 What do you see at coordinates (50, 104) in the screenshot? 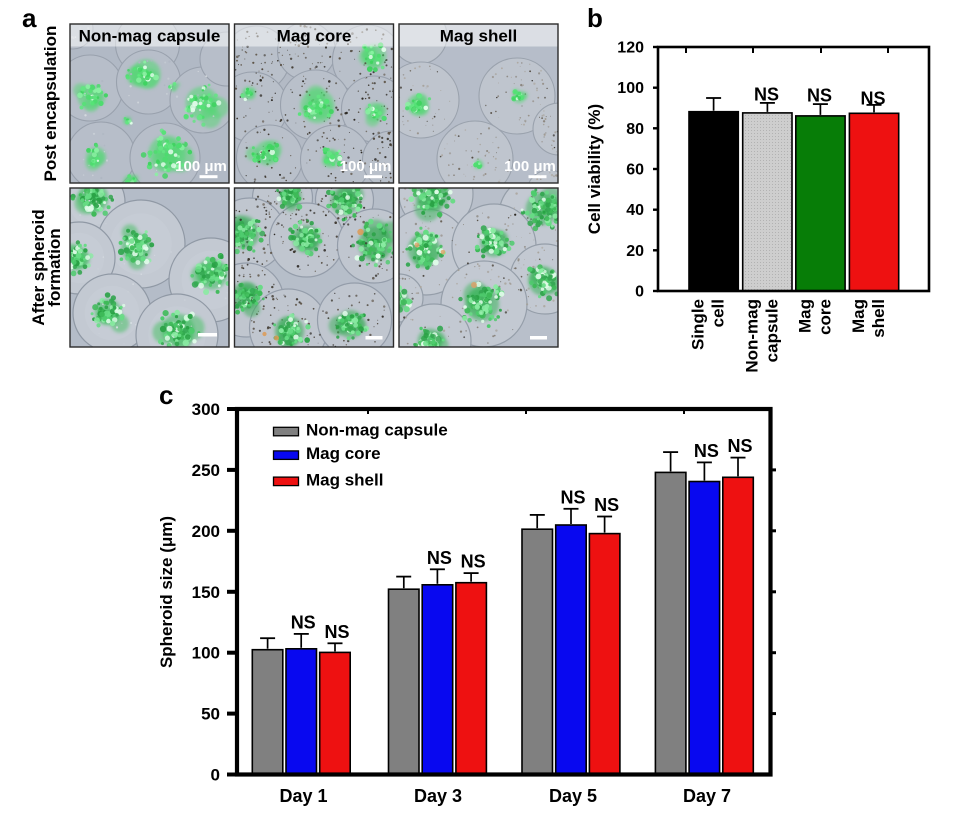
I see `svg-text: Post encapsulation` at bounding box center [50, 104].